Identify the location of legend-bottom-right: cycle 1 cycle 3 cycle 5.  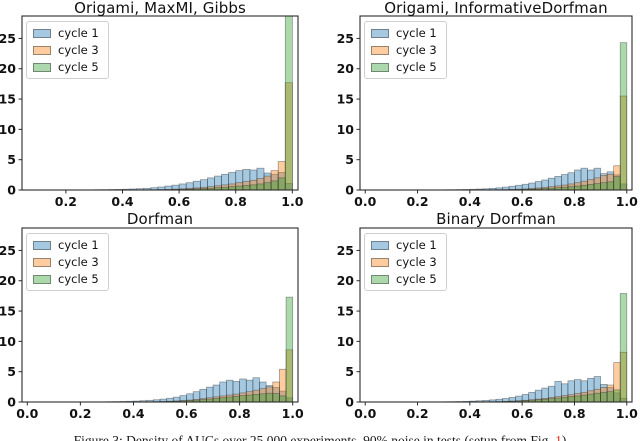
(405, 262).